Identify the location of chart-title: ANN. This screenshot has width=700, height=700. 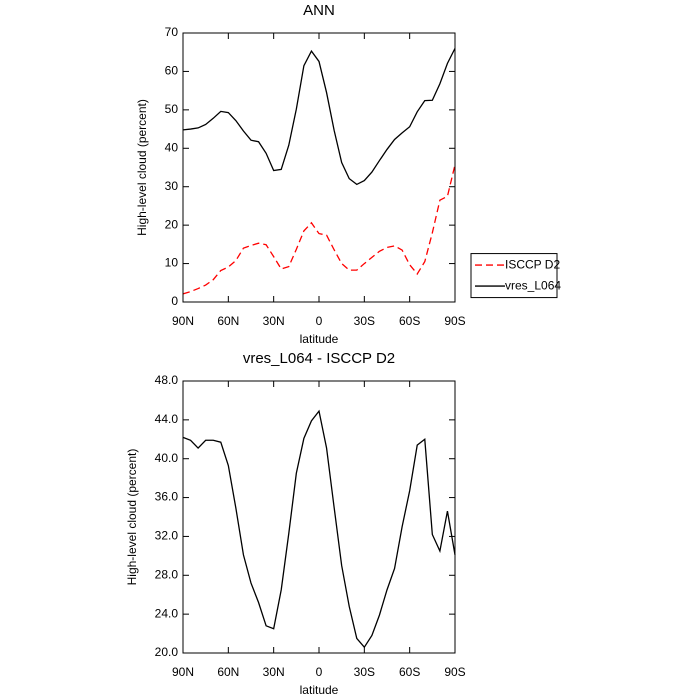
(319, 10).